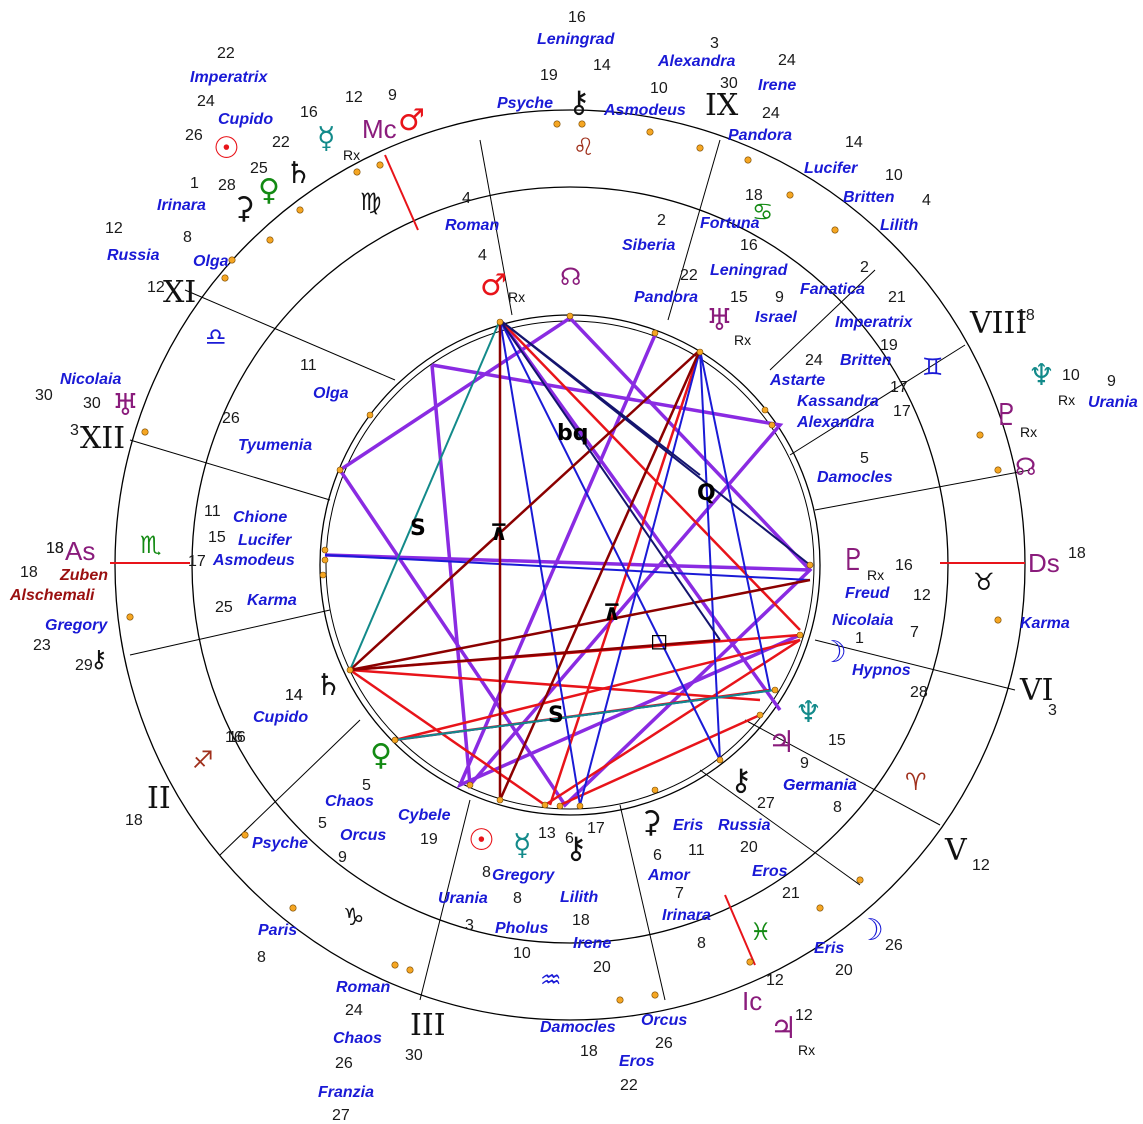 The width and height of the screenshot is (1143, 1124). What do you see at coordinates (904, 565) in the screenshot?
I see `ideg-22: 16` at bounding box center [904, 565].